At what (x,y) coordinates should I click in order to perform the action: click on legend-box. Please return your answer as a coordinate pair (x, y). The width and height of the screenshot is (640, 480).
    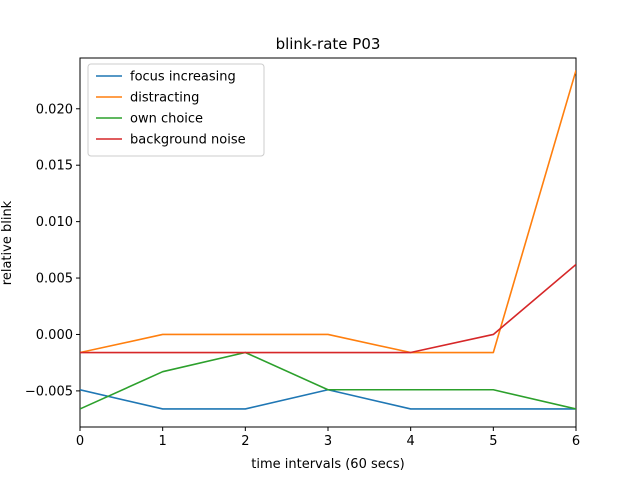
    Looking at the image, I should click on (176, 110).